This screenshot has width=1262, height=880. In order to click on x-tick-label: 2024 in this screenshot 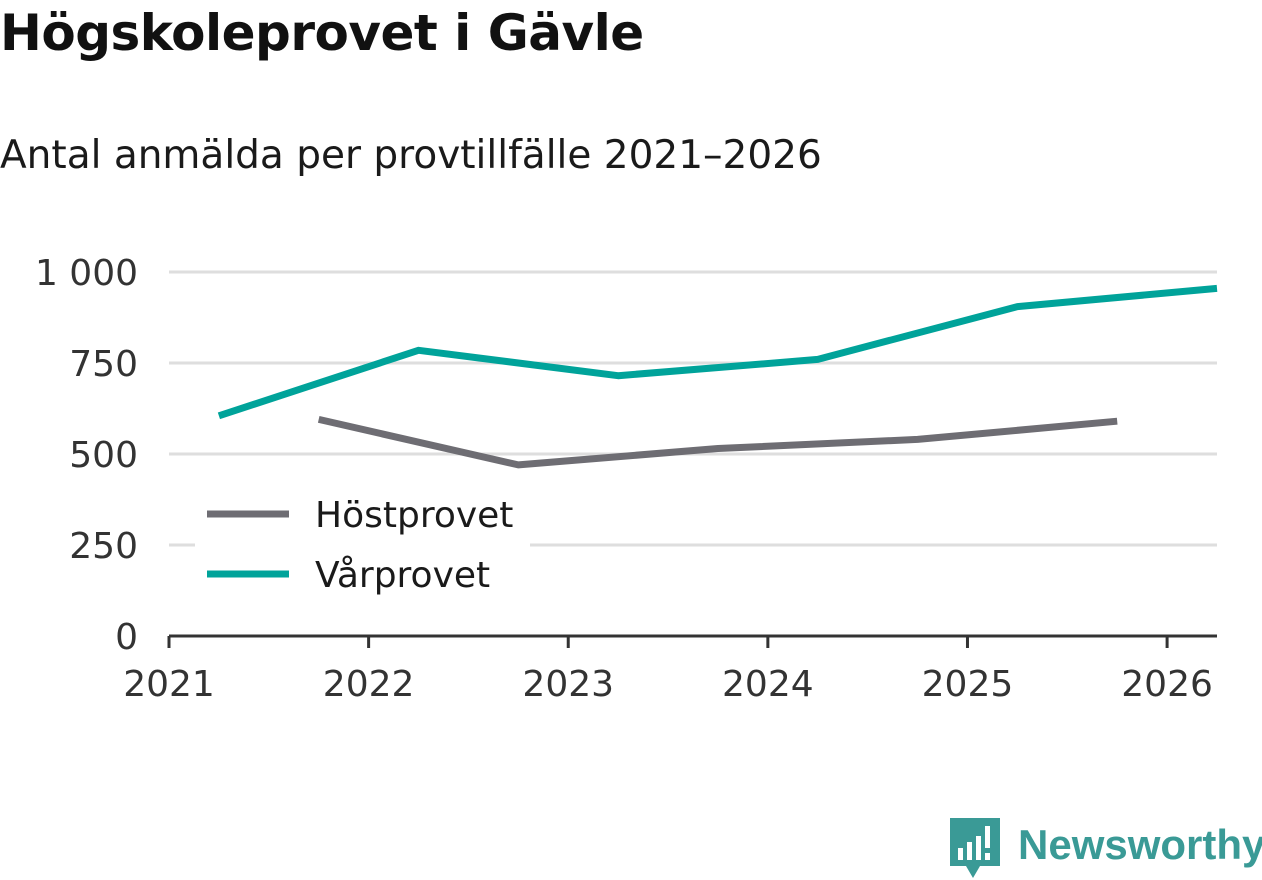, I will do `click(768, 684)`.